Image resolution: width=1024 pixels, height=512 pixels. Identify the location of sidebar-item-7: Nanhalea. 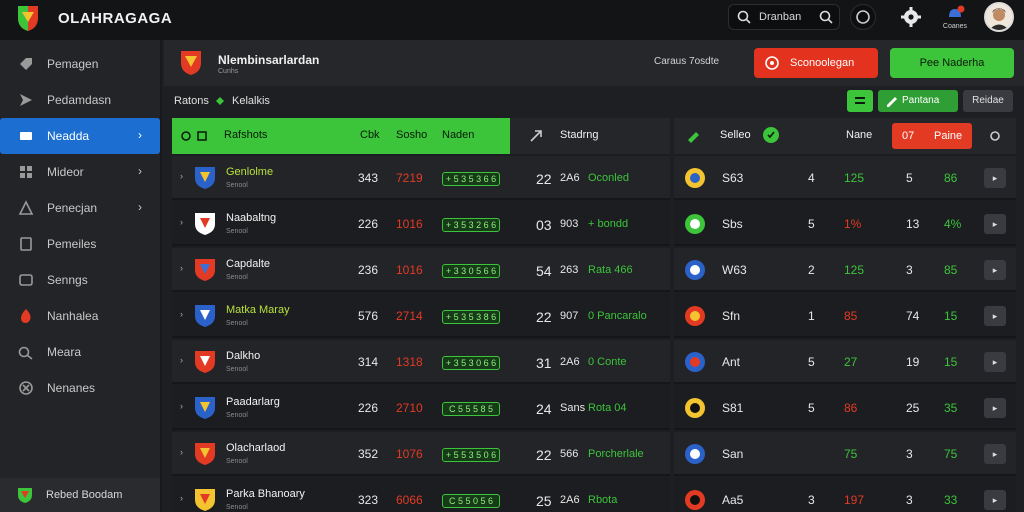
(80, 316).